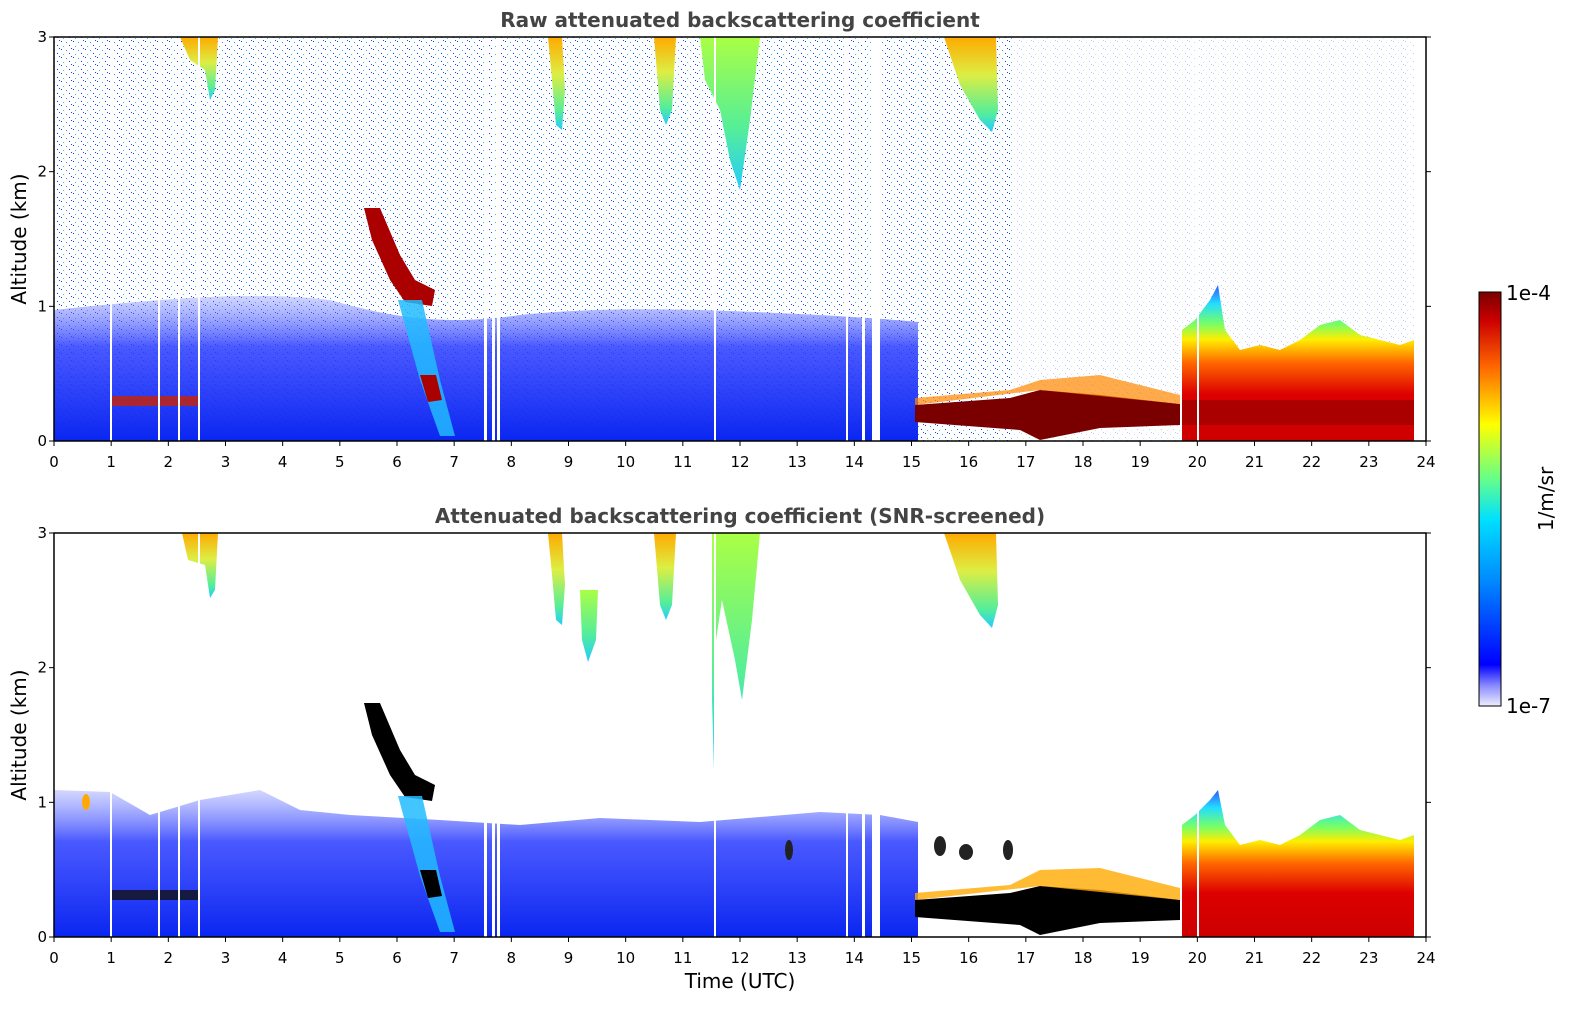  I want to click on panel-screened-ylabel: Altitude (km), so click(19, 734).